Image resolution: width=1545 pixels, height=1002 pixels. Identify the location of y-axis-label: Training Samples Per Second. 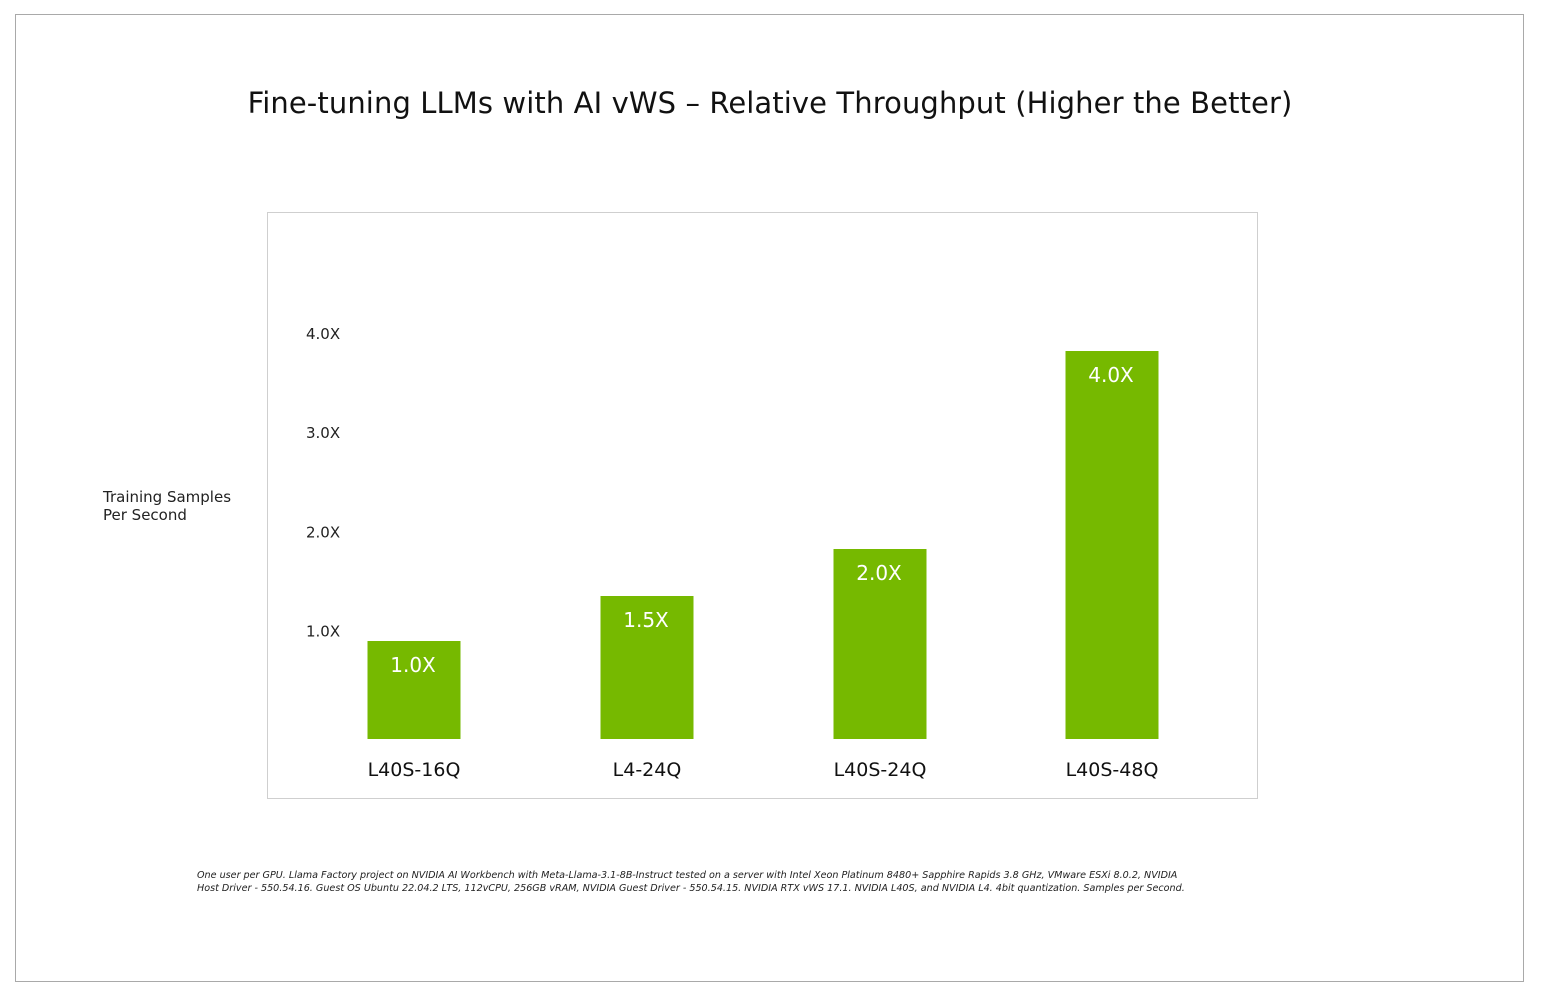
(167, 506).